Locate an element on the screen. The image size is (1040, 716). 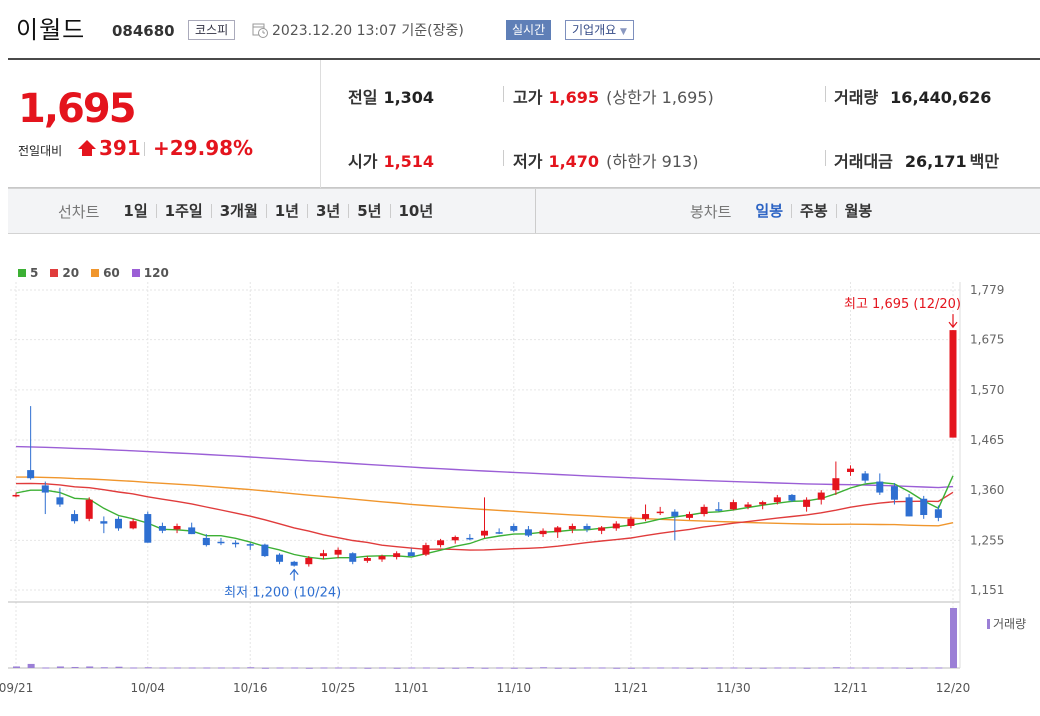
legend-ma120-label: 120 is located at coordinates (156, 273).